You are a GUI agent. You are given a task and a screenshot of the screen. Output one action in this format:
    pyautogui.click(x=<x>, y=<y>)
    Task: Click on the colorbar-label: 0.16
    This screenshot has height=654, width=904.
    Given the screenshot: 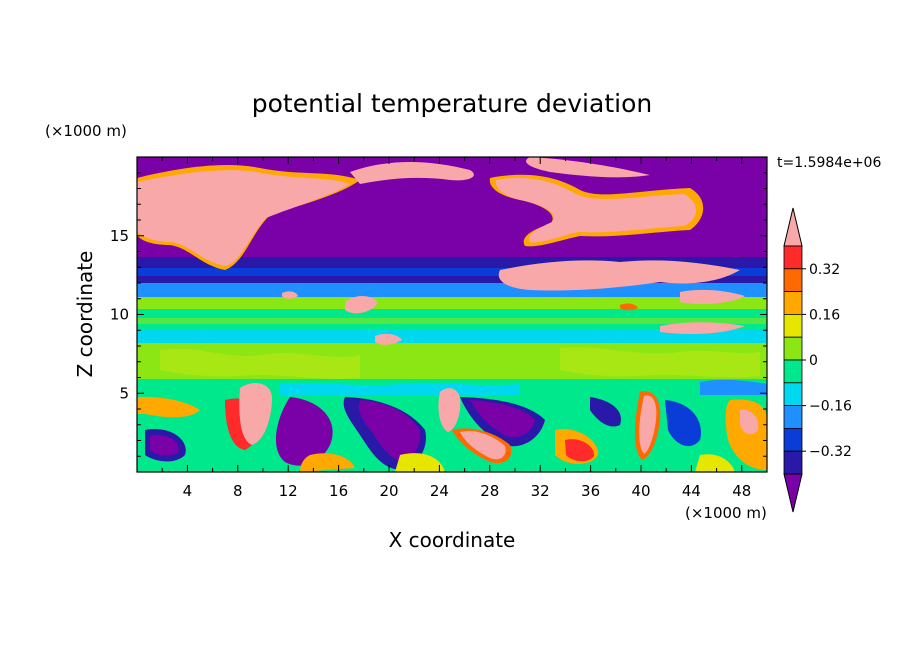 What is the action you would take?
    pyautogui.click(x=824, y=315)
    